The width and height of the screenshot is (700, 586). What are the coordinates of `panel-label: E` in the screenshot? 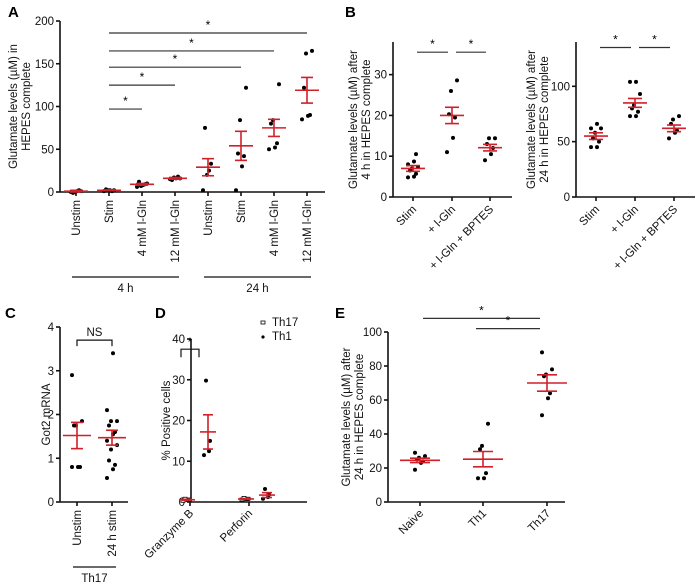 It's located at (340, 313).